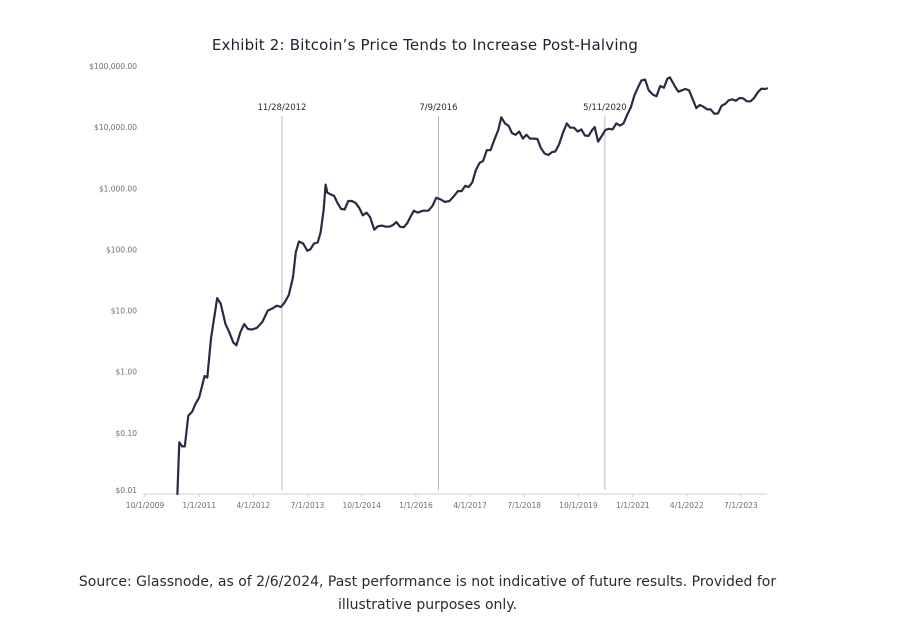 This screenshot has height=640, width=924. Describe the element at coordinates (741, 505) in the screenshot. I see `x-tick-label: 7/1/2023` at that location.